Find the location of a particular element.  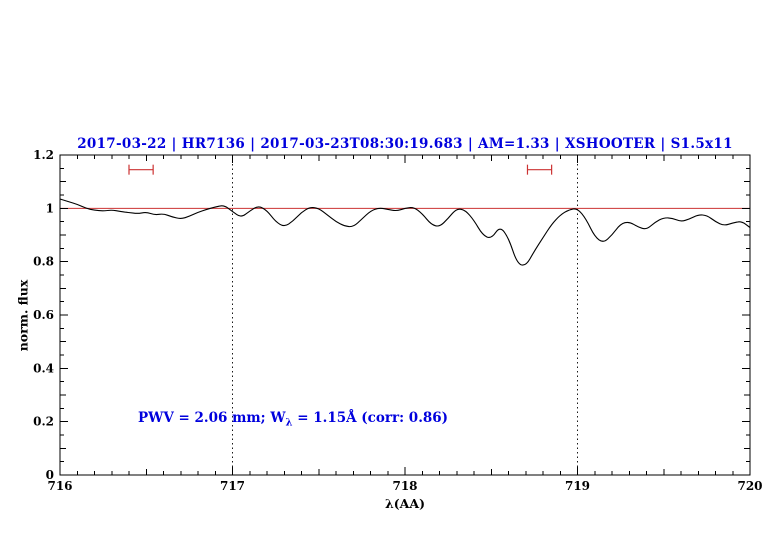

x-axis-label: λ(AA) is located at coordinates (405, 503).